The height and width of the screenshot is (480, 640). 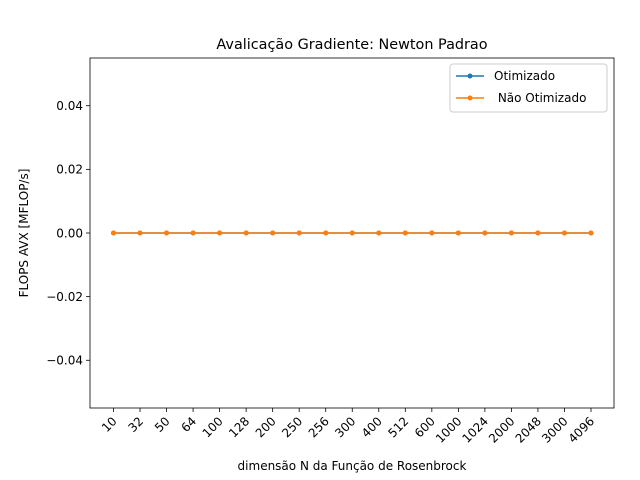 What do you see at coordinates (64, 297) in the screenshot?
I see `y-tick-label: −0.02` at bounding box center [64, 297].